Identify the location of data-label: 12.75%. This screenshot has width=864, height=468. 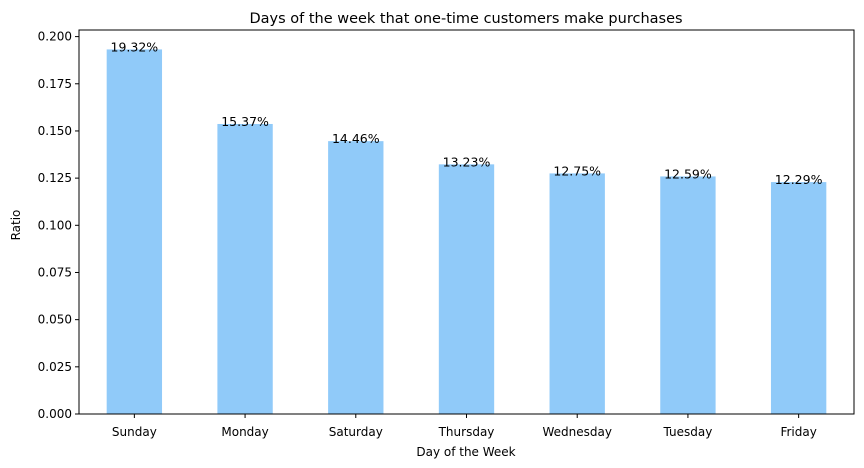
(577, 170).